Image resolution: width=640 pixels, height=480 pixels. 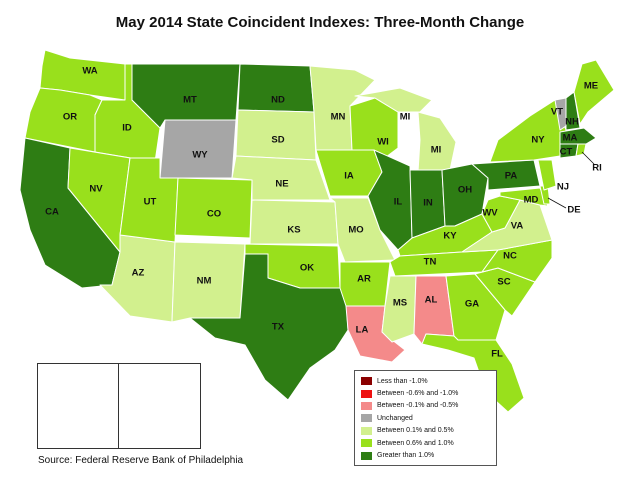 I want to click on legend-item: Greater than 1.0%, so click(x=426, y=455).